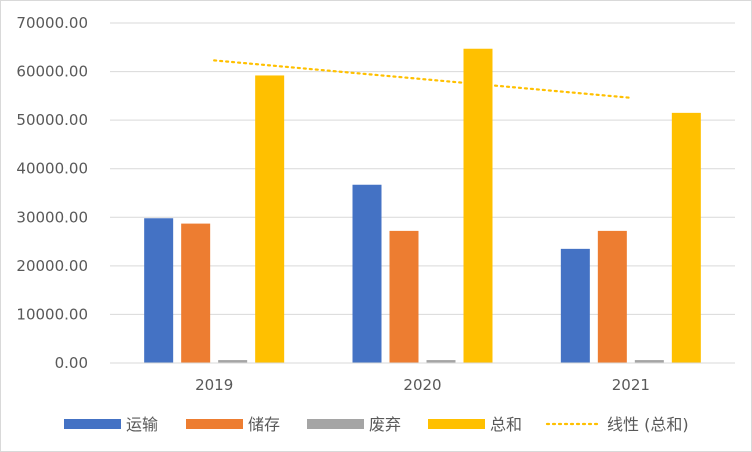 The width and height of the screenshot is (752, 452). Describe the element at coordinates (71, 363) in the screenshot. I see `y-tick-label: 0.00` at that location.